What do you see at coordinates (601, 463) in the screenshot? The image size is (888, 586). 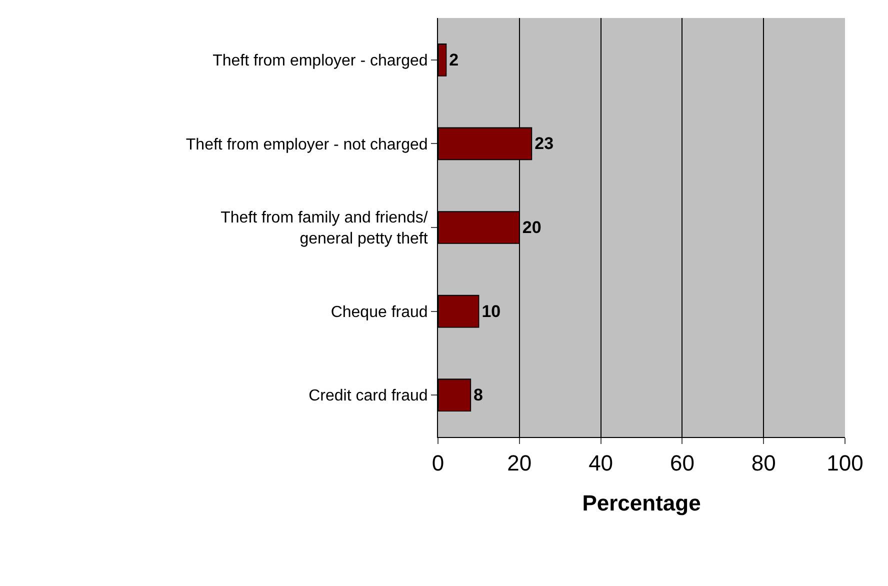 I see `x-tick-label: 40` at bounding box center [601, 463].